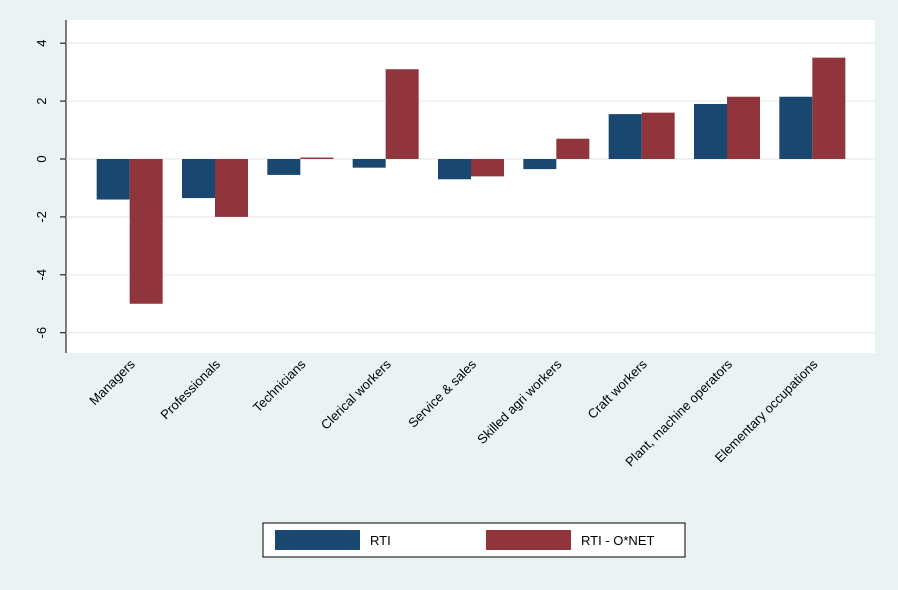 This screenshot has height=590, width=898. What do you see at coordinates (41, 158) in the screenshot?
I see `y-tick-label: 0` at bounding box center [41, 158].